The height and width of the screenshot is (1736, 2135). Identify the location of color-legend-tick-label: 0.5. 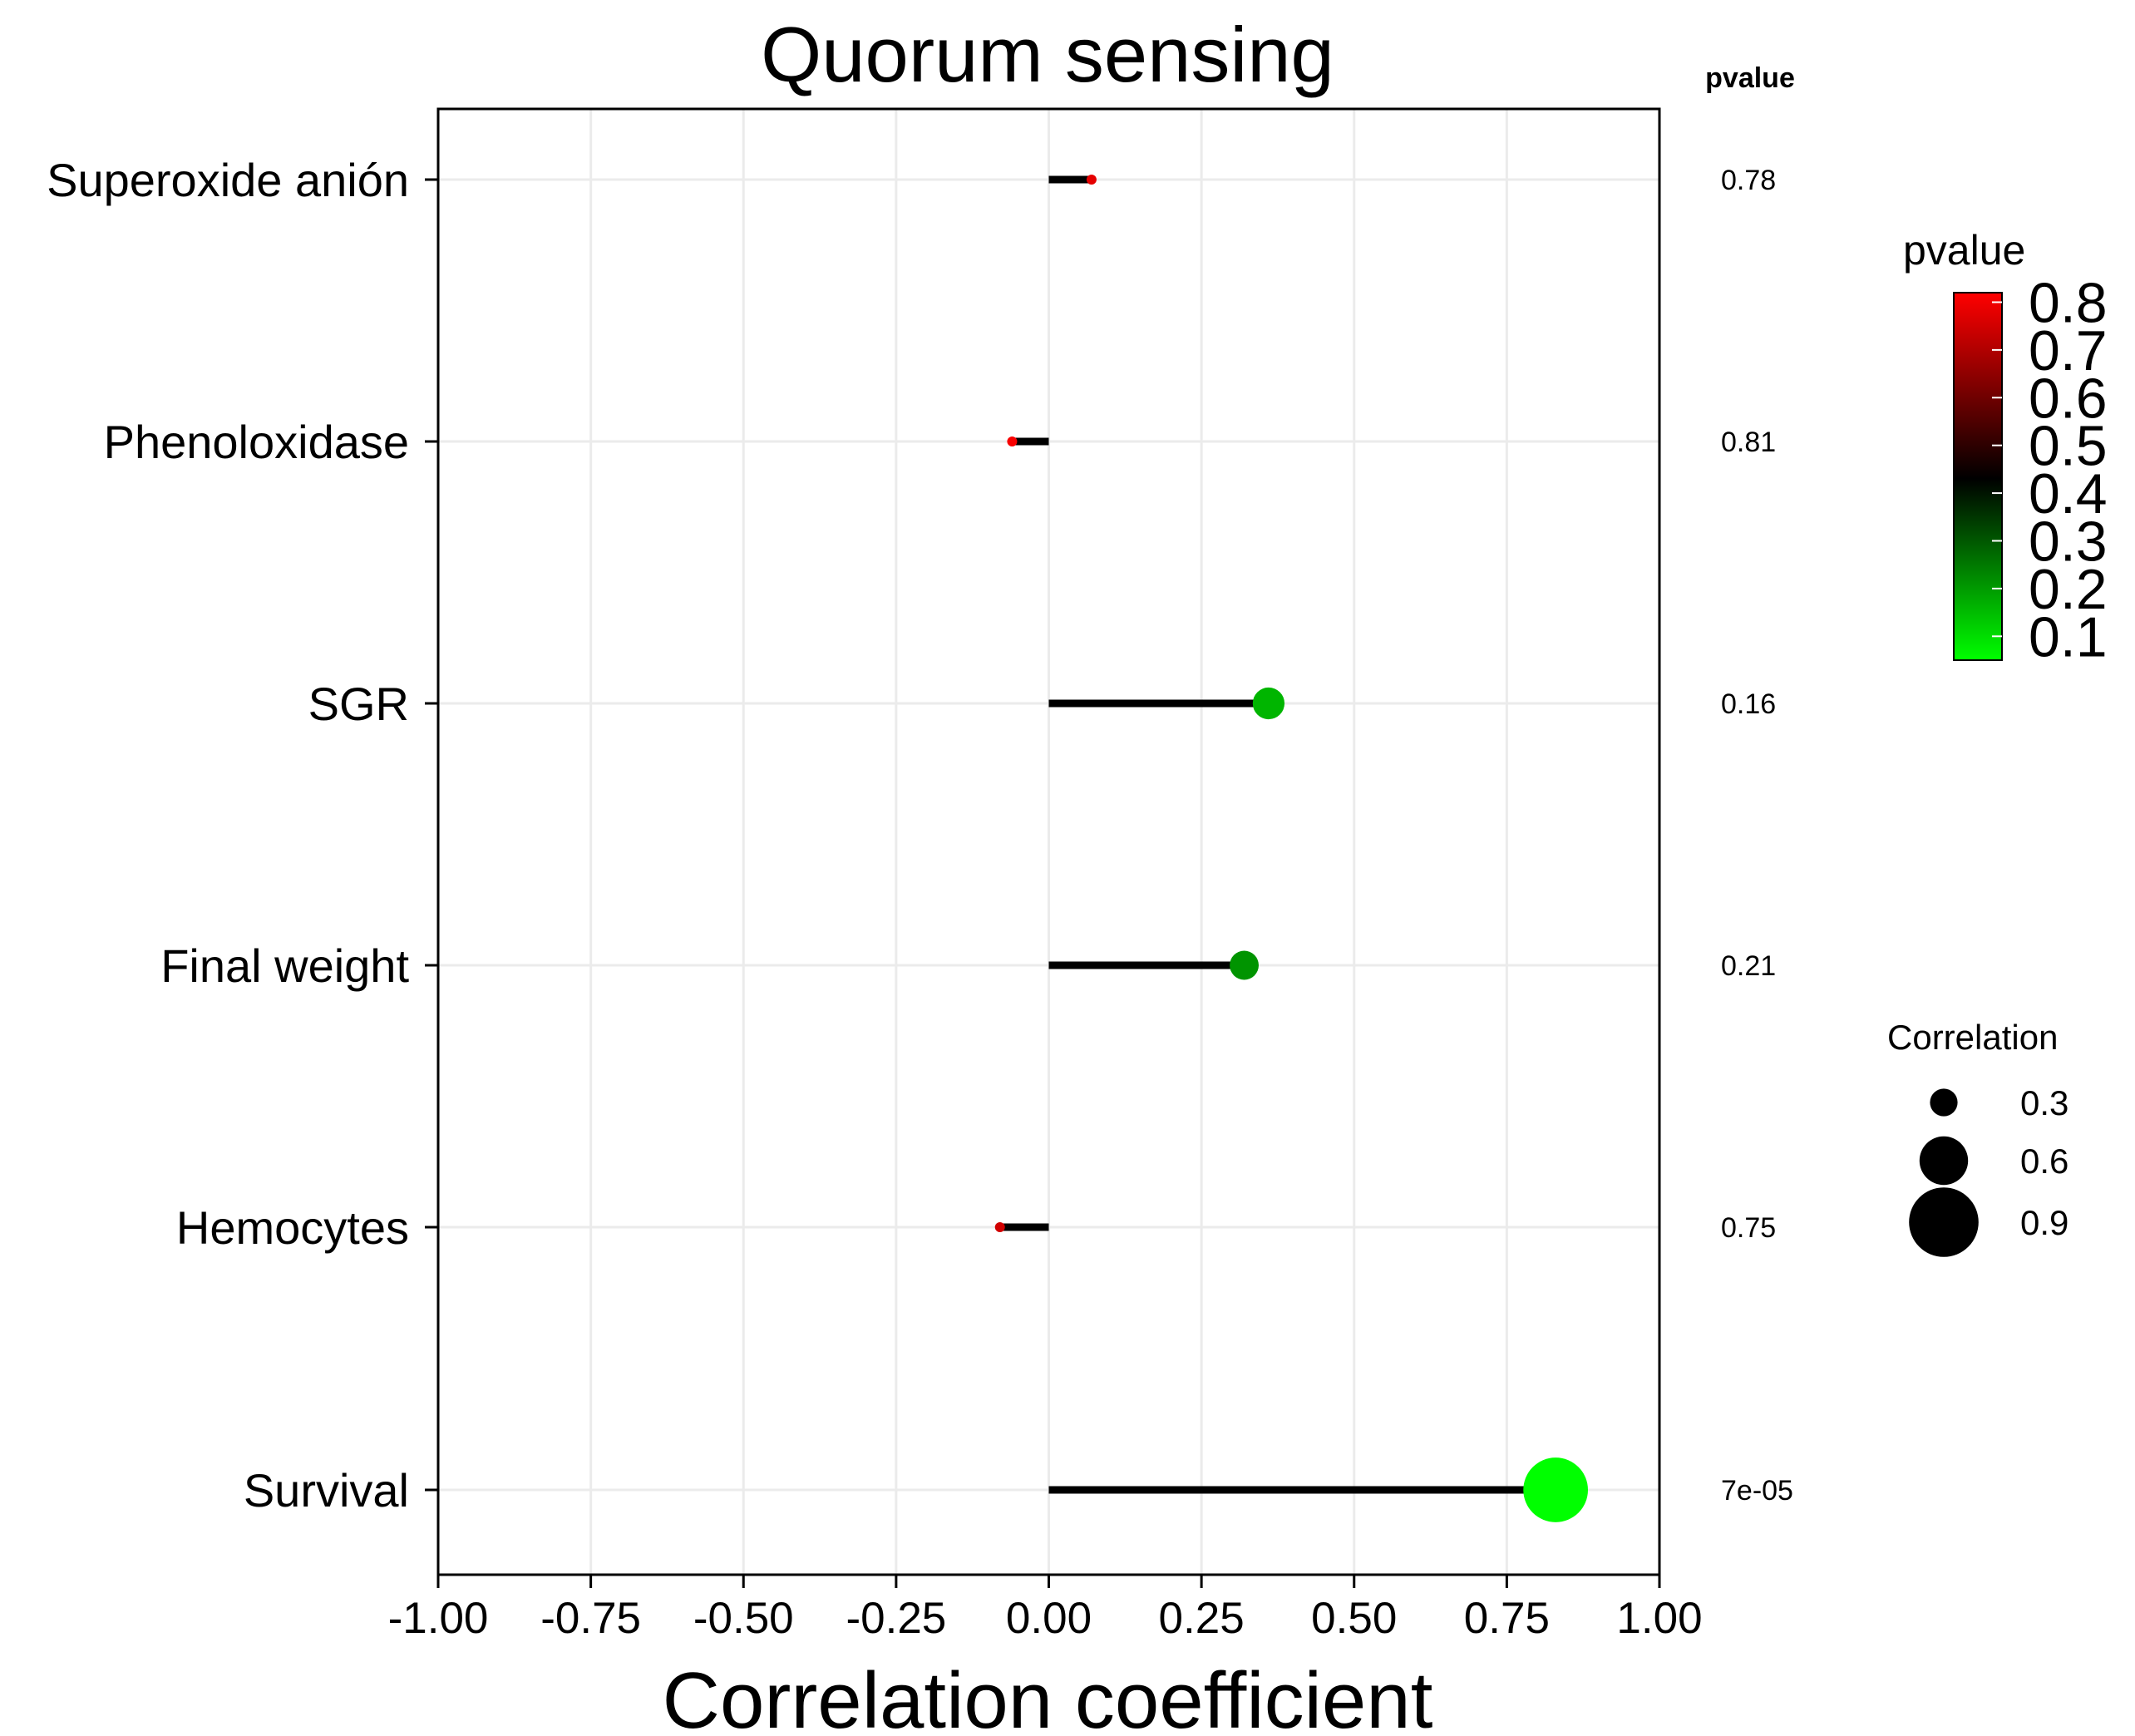
(2068, 446).